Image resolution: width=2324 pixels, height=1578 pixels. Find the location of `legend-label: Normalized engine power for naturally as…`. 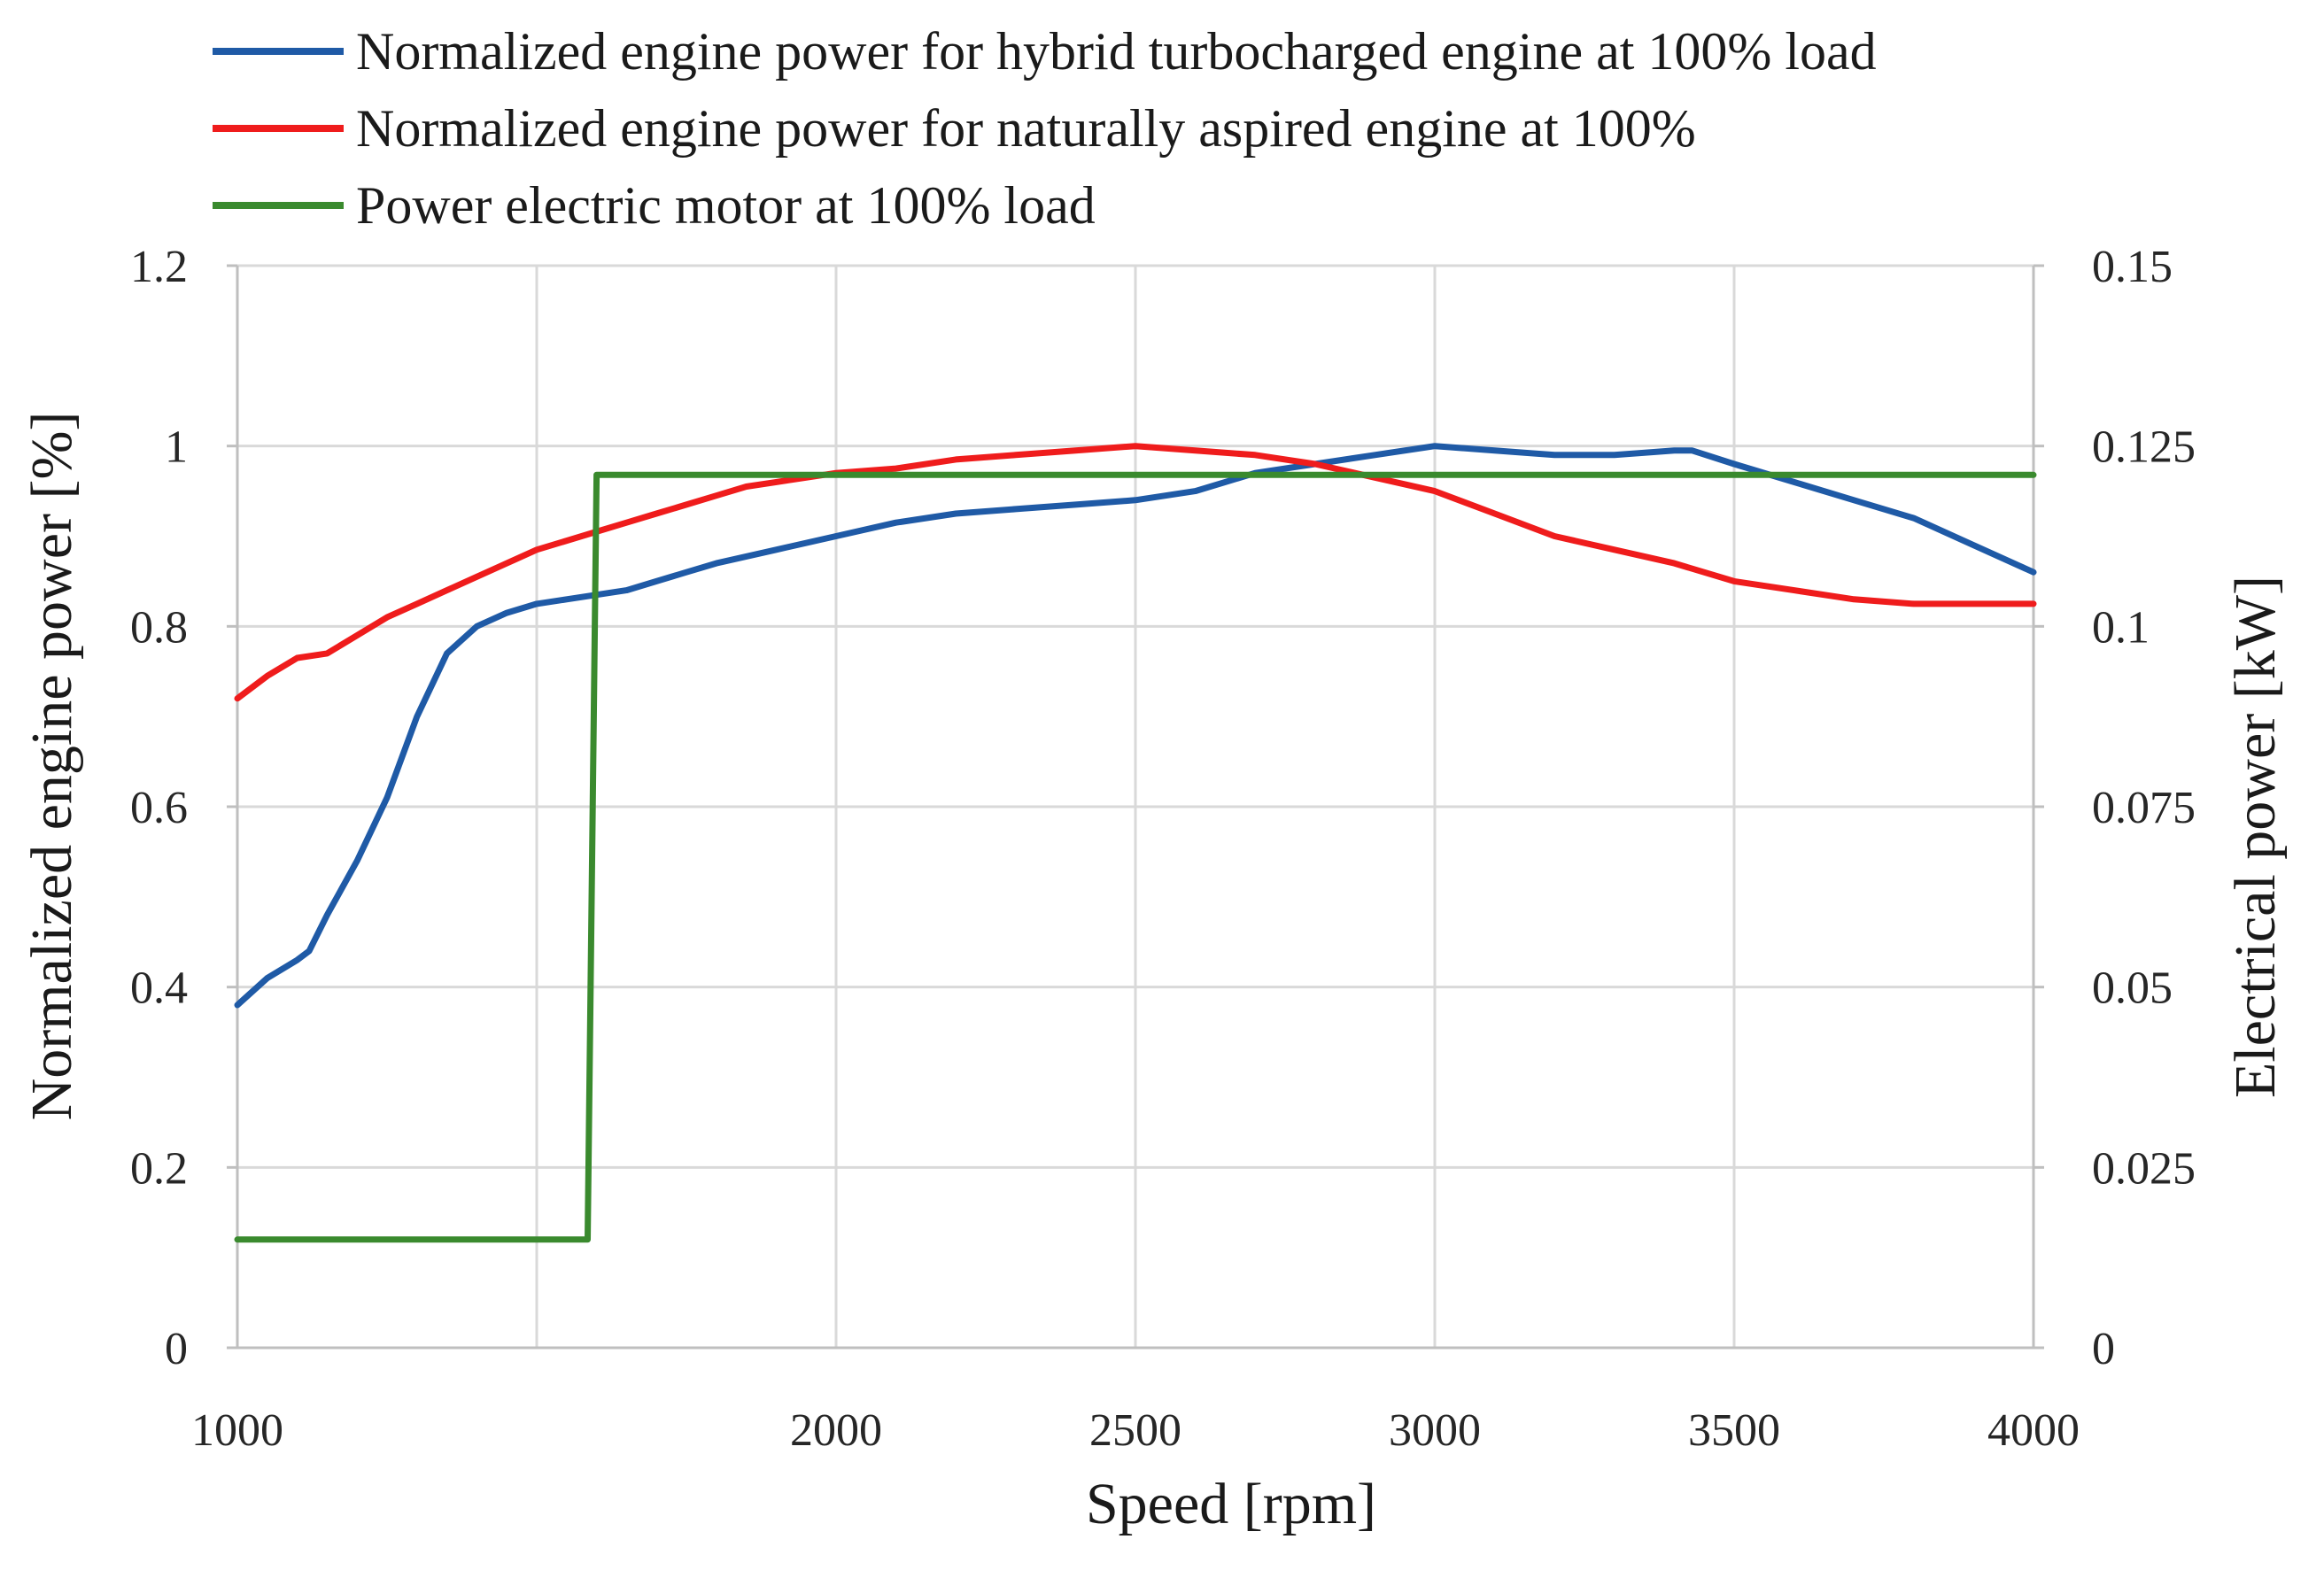

legend-label: Normalized engine power for naturally as… is located at coordinates (1026, 128).